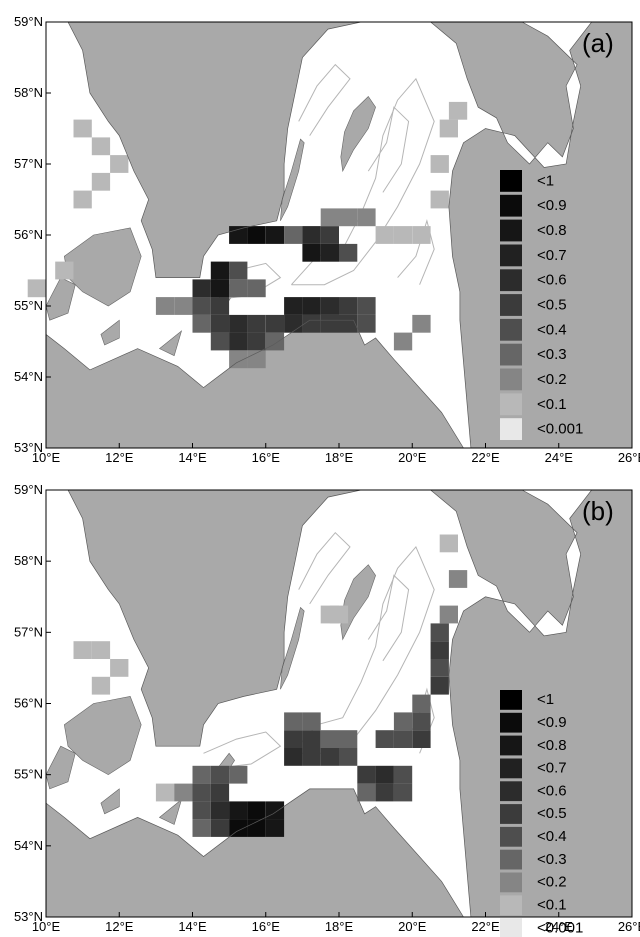 The image size is (640, 937). I want to click on x-tick-label: 10°E, so click(46, 457).